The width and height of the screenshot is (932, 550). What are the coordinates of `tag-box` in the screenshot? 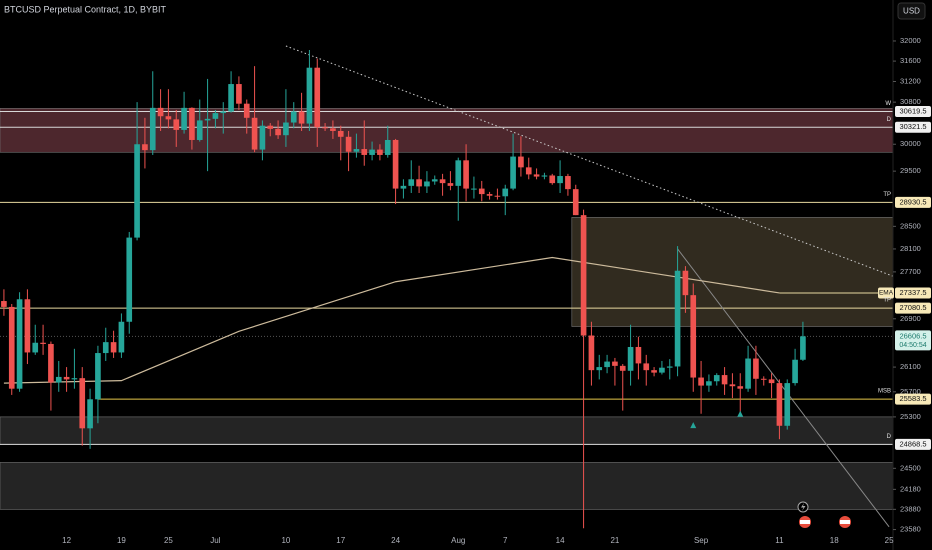 It's located at (886, 293).